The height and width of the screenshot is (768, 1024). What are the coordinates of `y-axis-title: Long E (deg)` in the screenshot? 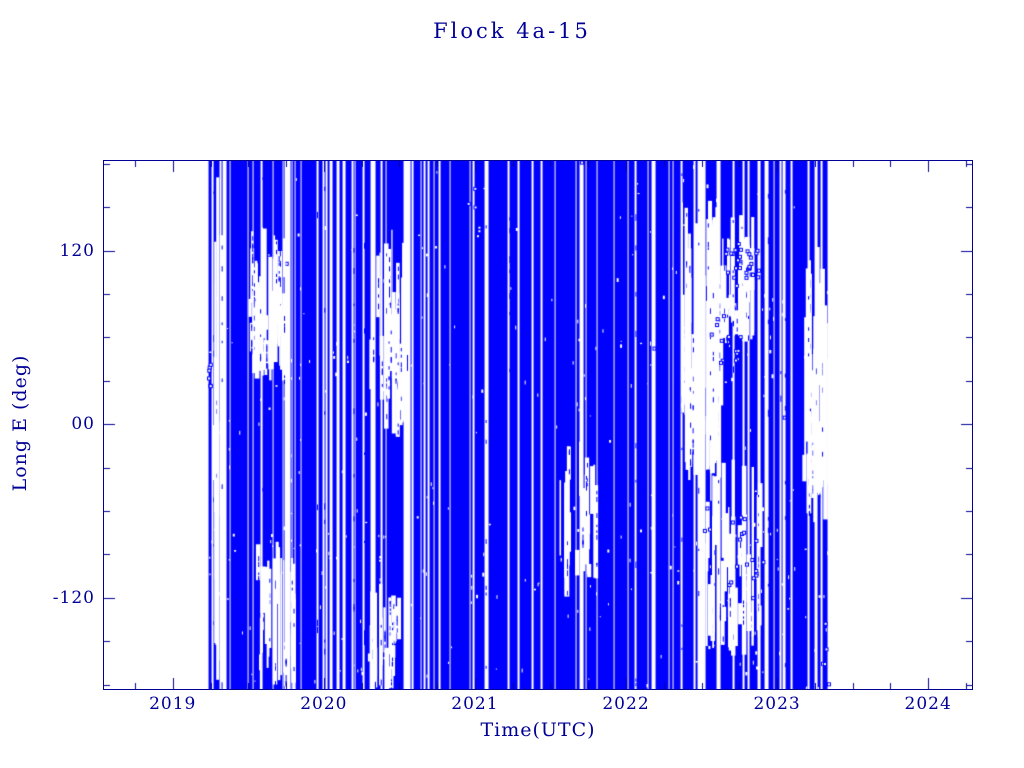 It's located at (20, 423).